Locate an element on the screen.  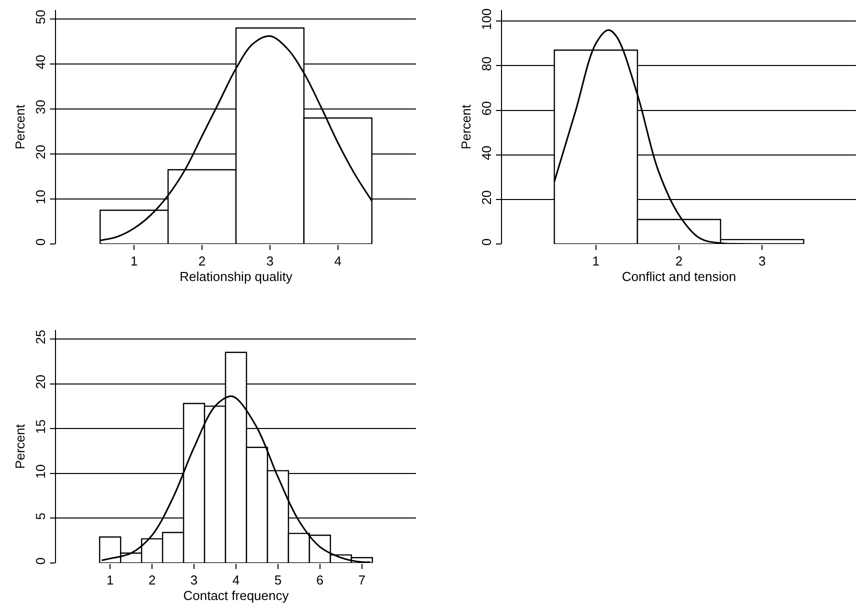
y-tick-label: 30 is located at coordinates (40, 107).